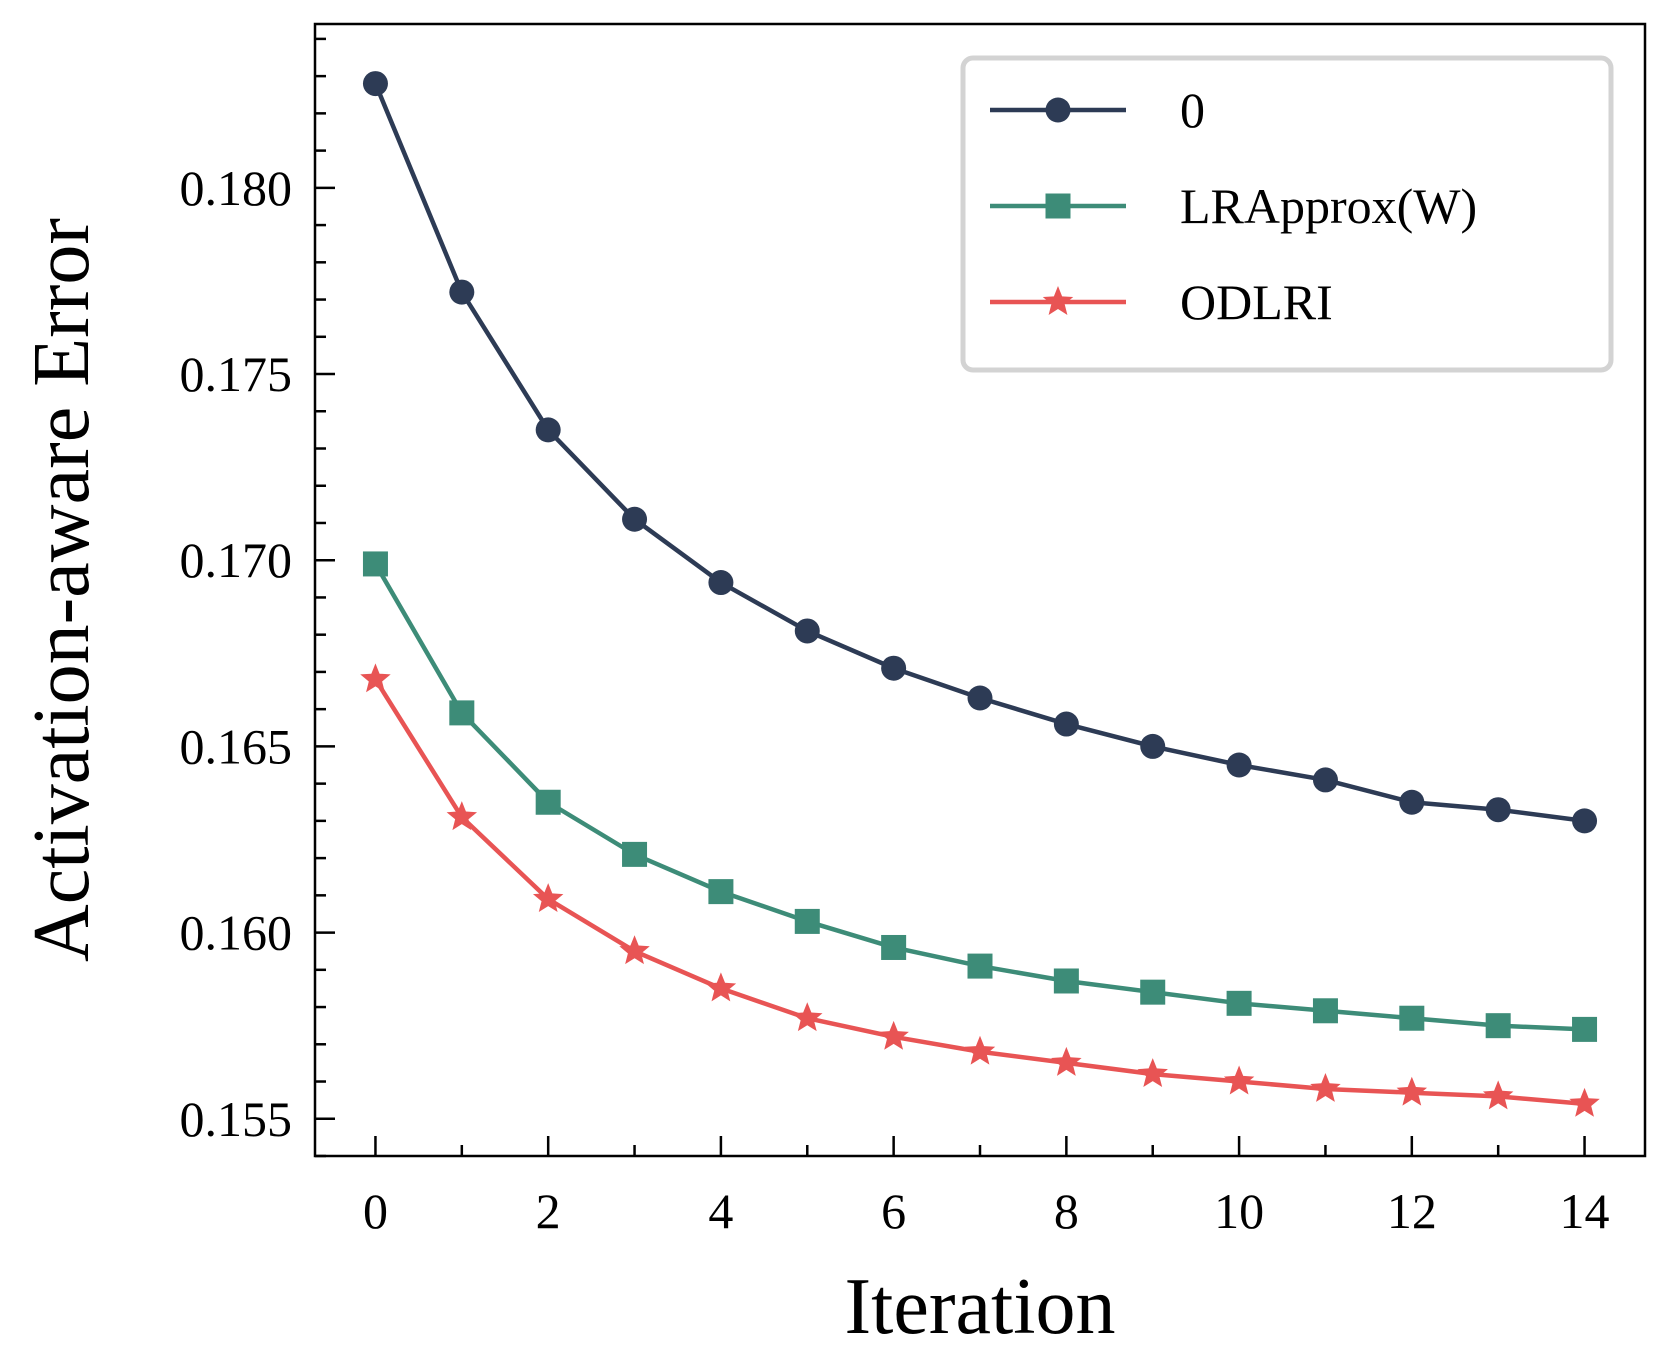 Image resolution: width=1662 pixels, height=1372 pixels. Describe the element at coordinates (548, 1211) in the screenshot. I see `x-tick-label: 2` at that location.